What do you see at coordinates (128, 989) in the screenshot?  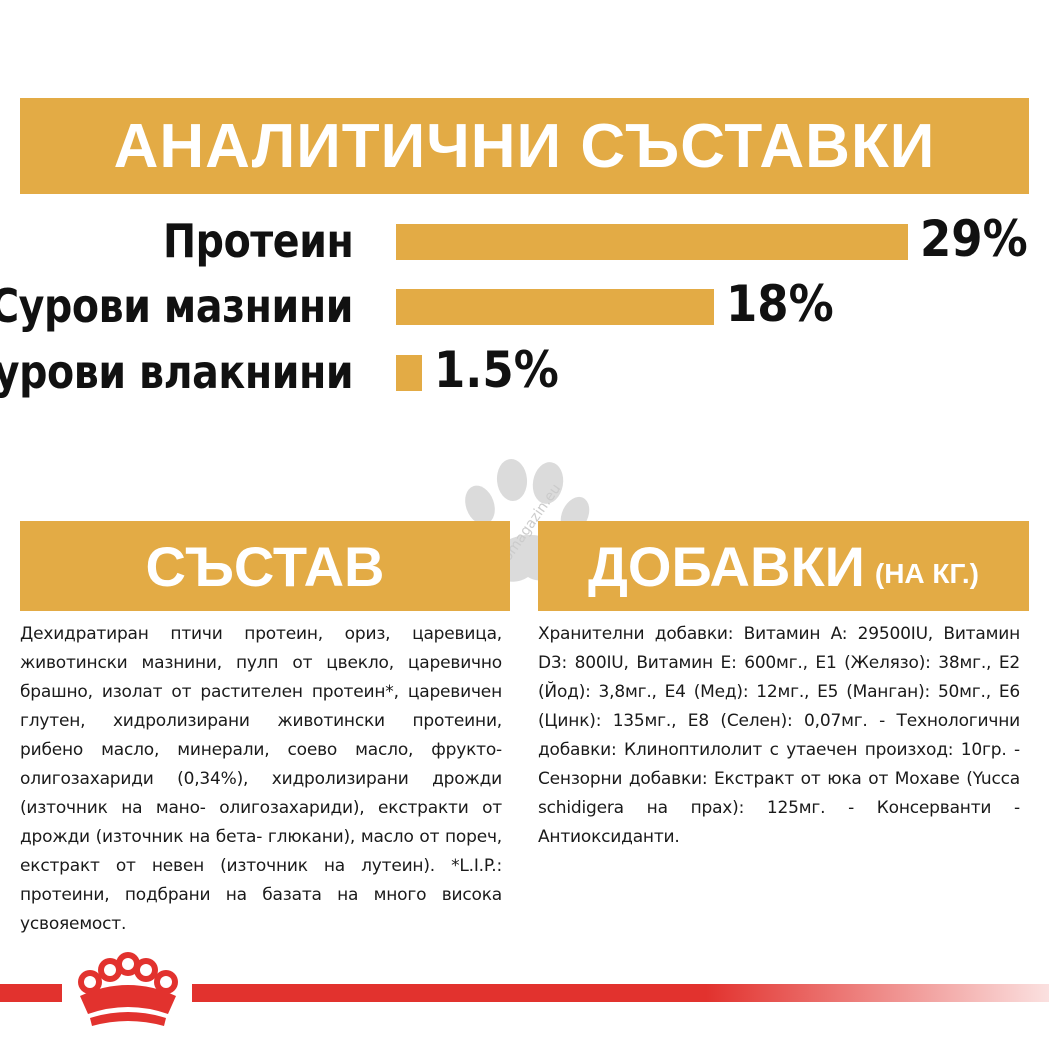 I see `crown-logo-icon` at bounding box center [128, 989].